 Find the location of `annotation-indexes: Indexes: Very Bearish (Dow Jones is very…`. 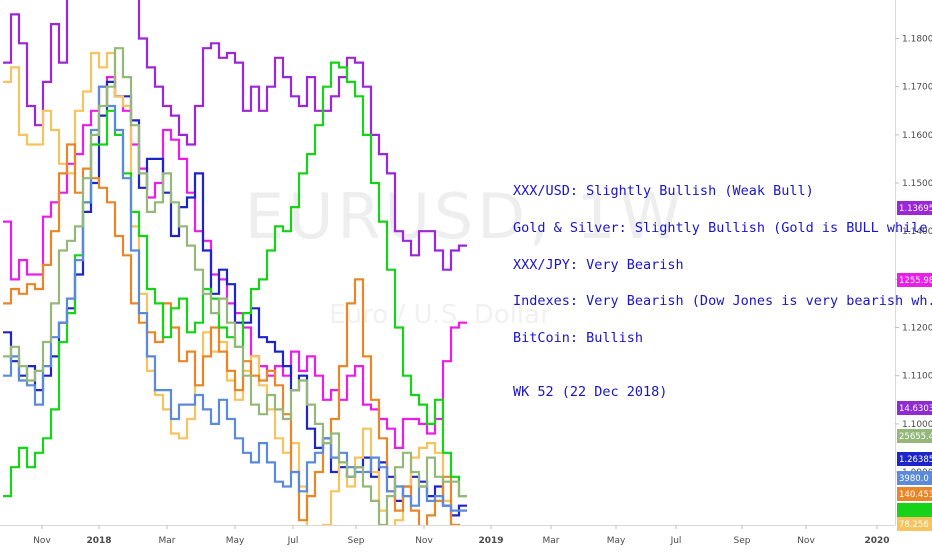

annotation-indexes: Indexes: Very Bearish (Dow Jones is very… is located at coordinates (722, 301).